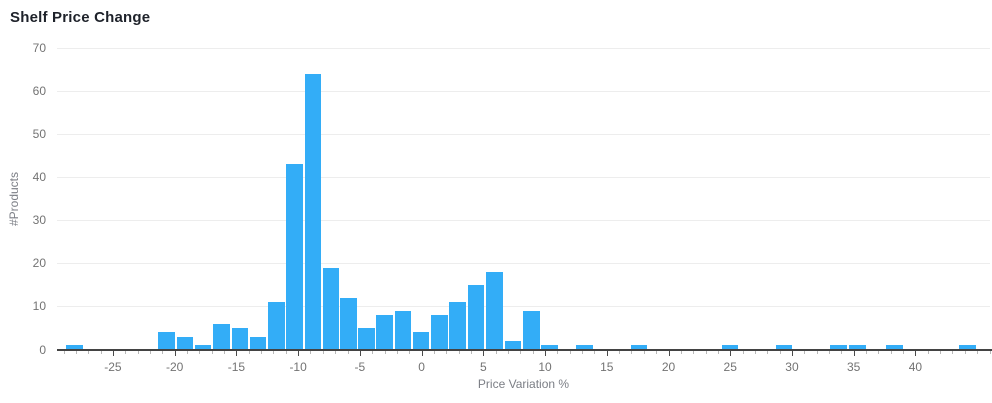 This screenshot has width=992, height=403. What do you see at coordinates (523, 384) in the screenshot?
I see `x-axis-title: Price Variation %` at bounding box center [523, 384].